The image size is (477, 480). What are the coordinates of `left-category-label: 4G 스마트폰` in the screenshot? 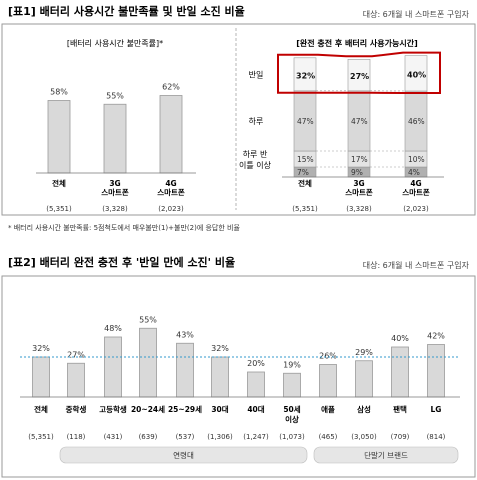 It's located at (171, 188).